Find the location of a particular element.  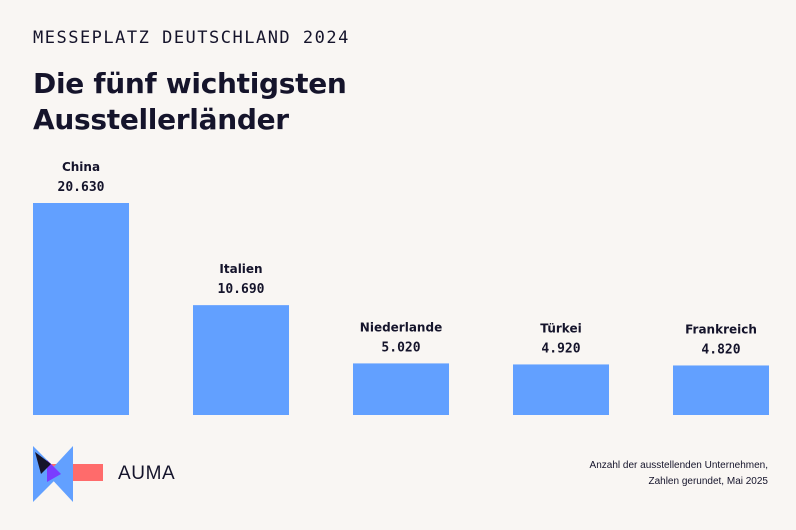

source-note-line-2: Zahlen gerundet, Mai 2025 is located at coordinates (708, 481).